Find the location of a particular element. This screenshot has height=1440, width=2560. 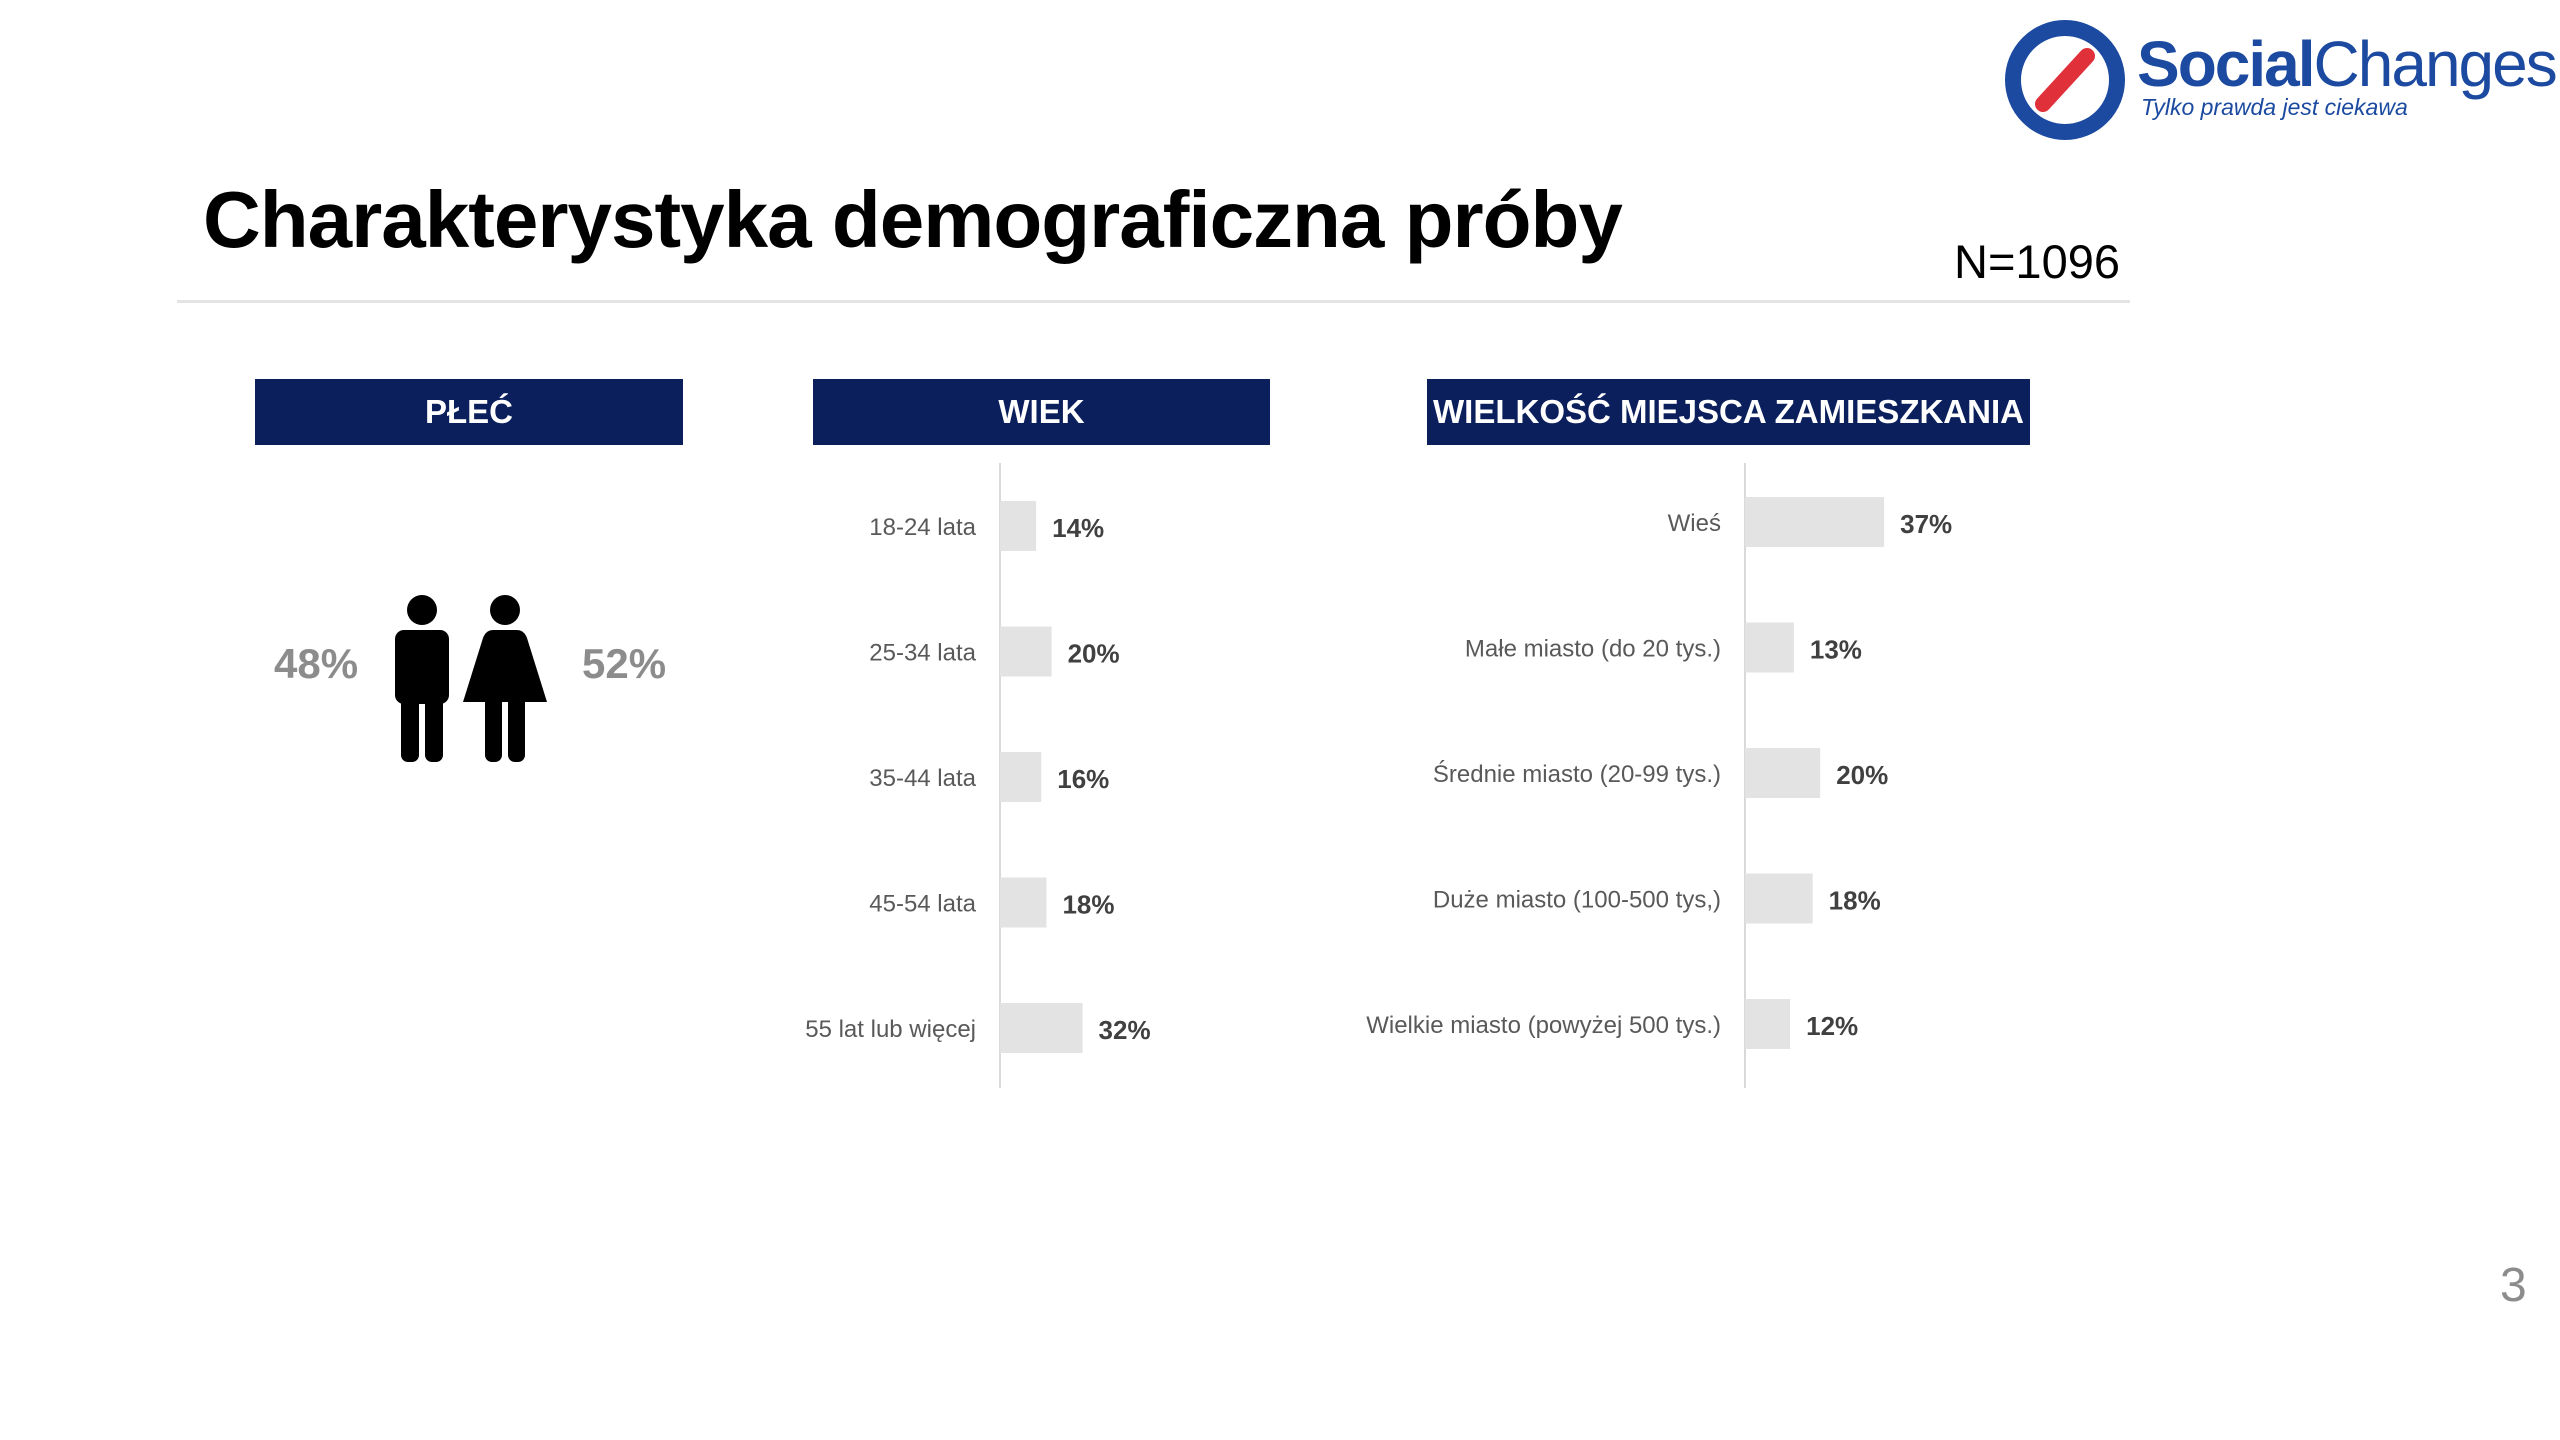

city-category-label: Duże miasto (100-500 tys,) is located at coordinates (1577, 900).